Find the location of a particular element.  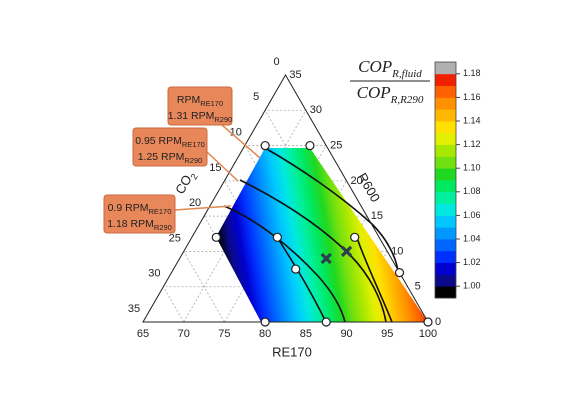

annotation-line: 0.9 RPMRE170 is located at coordinates (140, 209).